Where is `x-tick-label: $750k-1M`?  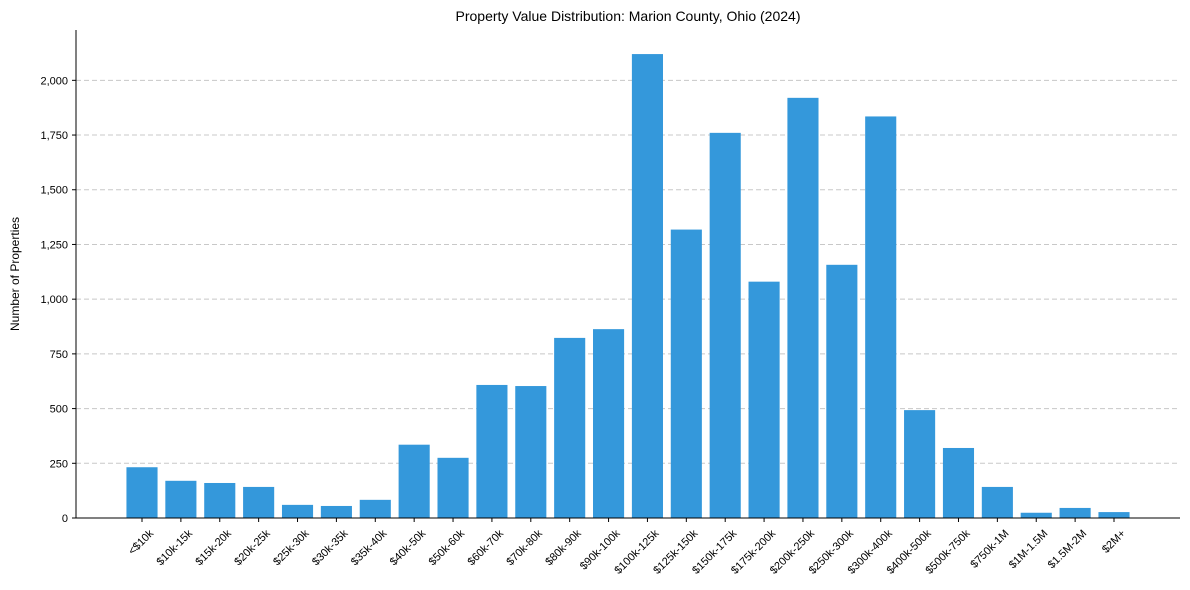 x-tick-label: $750k-1M is located at coordinates (989, 549).